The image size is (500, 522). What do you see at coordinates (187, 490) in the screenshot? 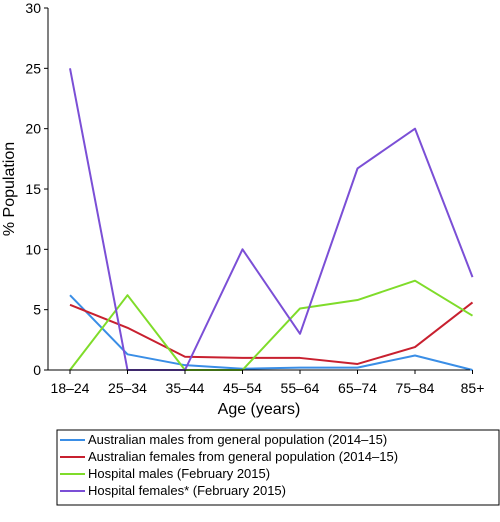
I see `legend-label: Hospital females* (February 2015)` at bounding box center [187, 490].